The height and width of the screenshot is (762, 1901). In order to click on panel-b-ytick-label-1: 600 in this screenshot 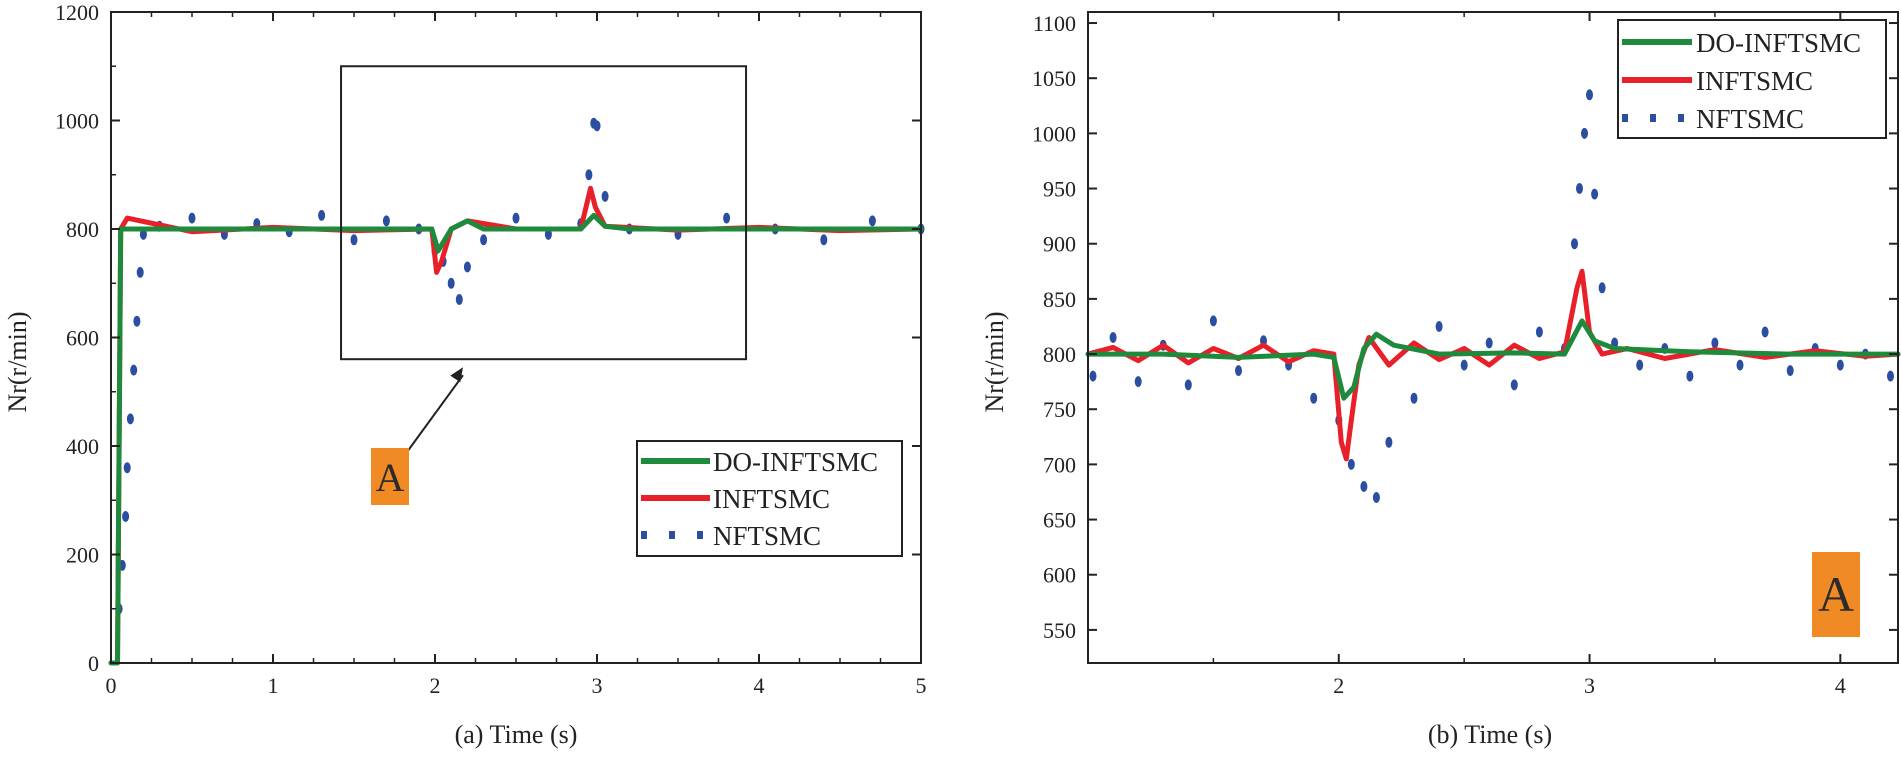, I will do `click(1059, 575)`.